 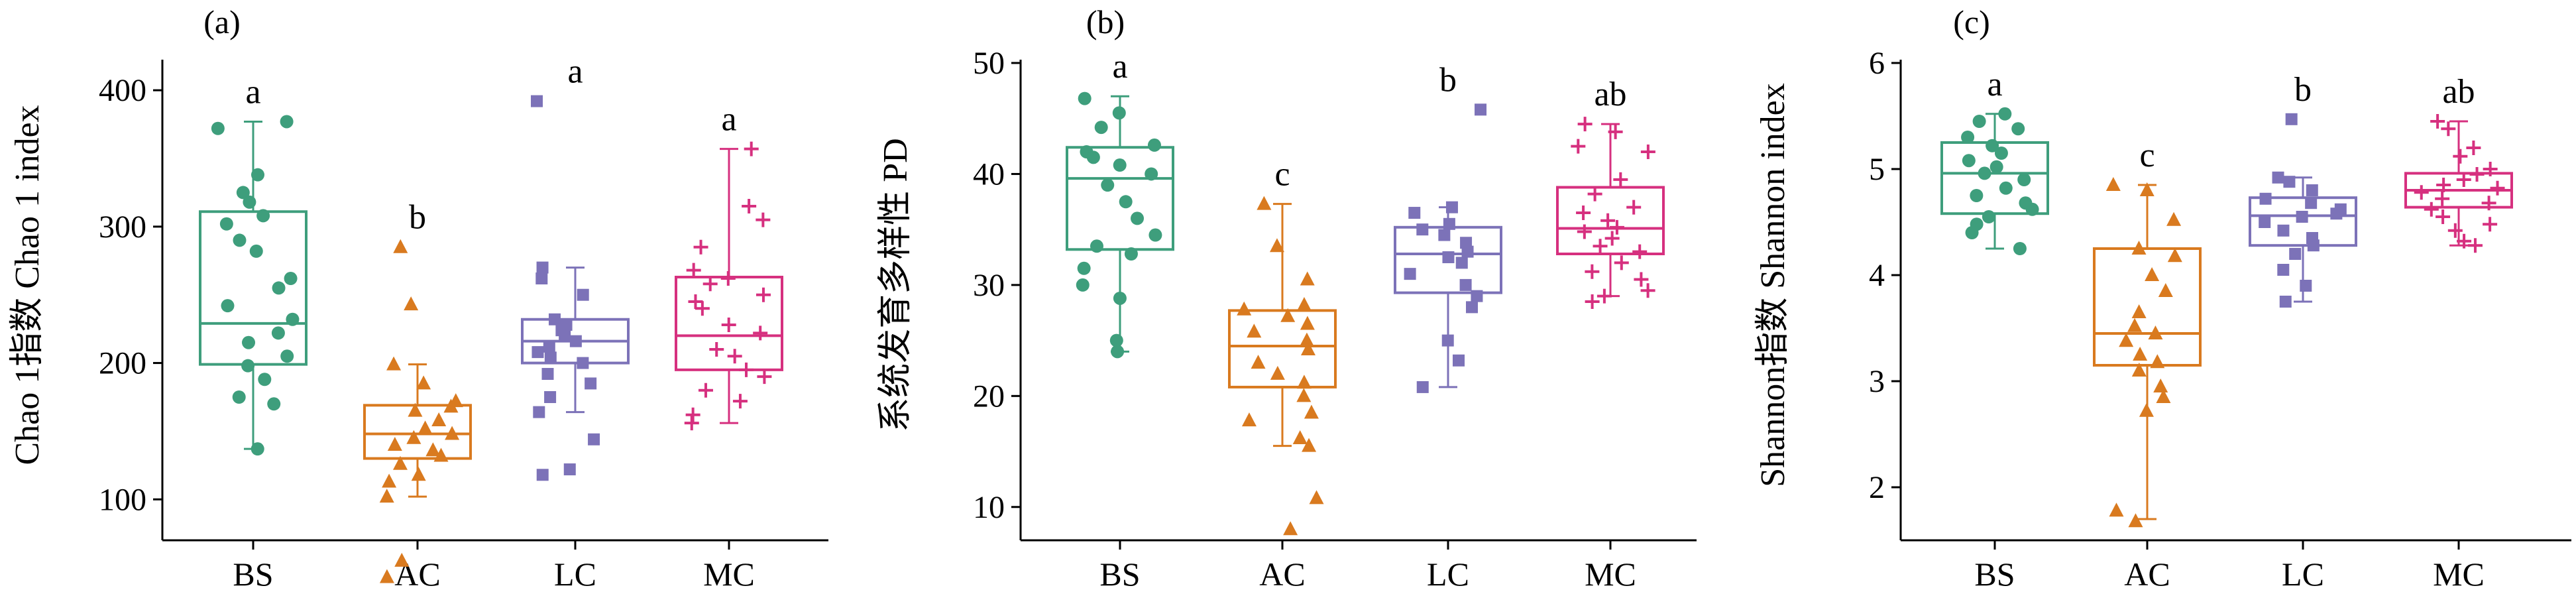 What do you see at coordinates (1877, 170) in the screenshot?
I see `y-tick-label: 5` at bounding box center [1877, 170].